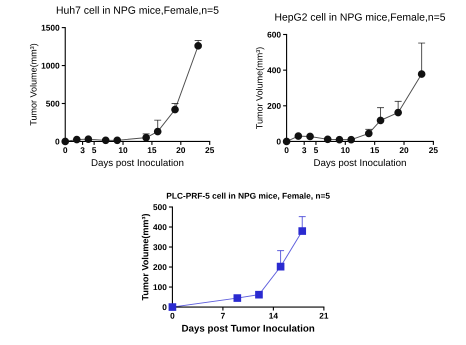 Image resolution: width=466 pixels, height=345 pixels. What do you see at coordinates (360, 18) in the screenshot?
I see `chart-title: HepG2 cell in NPG mice,Female,n=5` at bounding box center [360, 18].